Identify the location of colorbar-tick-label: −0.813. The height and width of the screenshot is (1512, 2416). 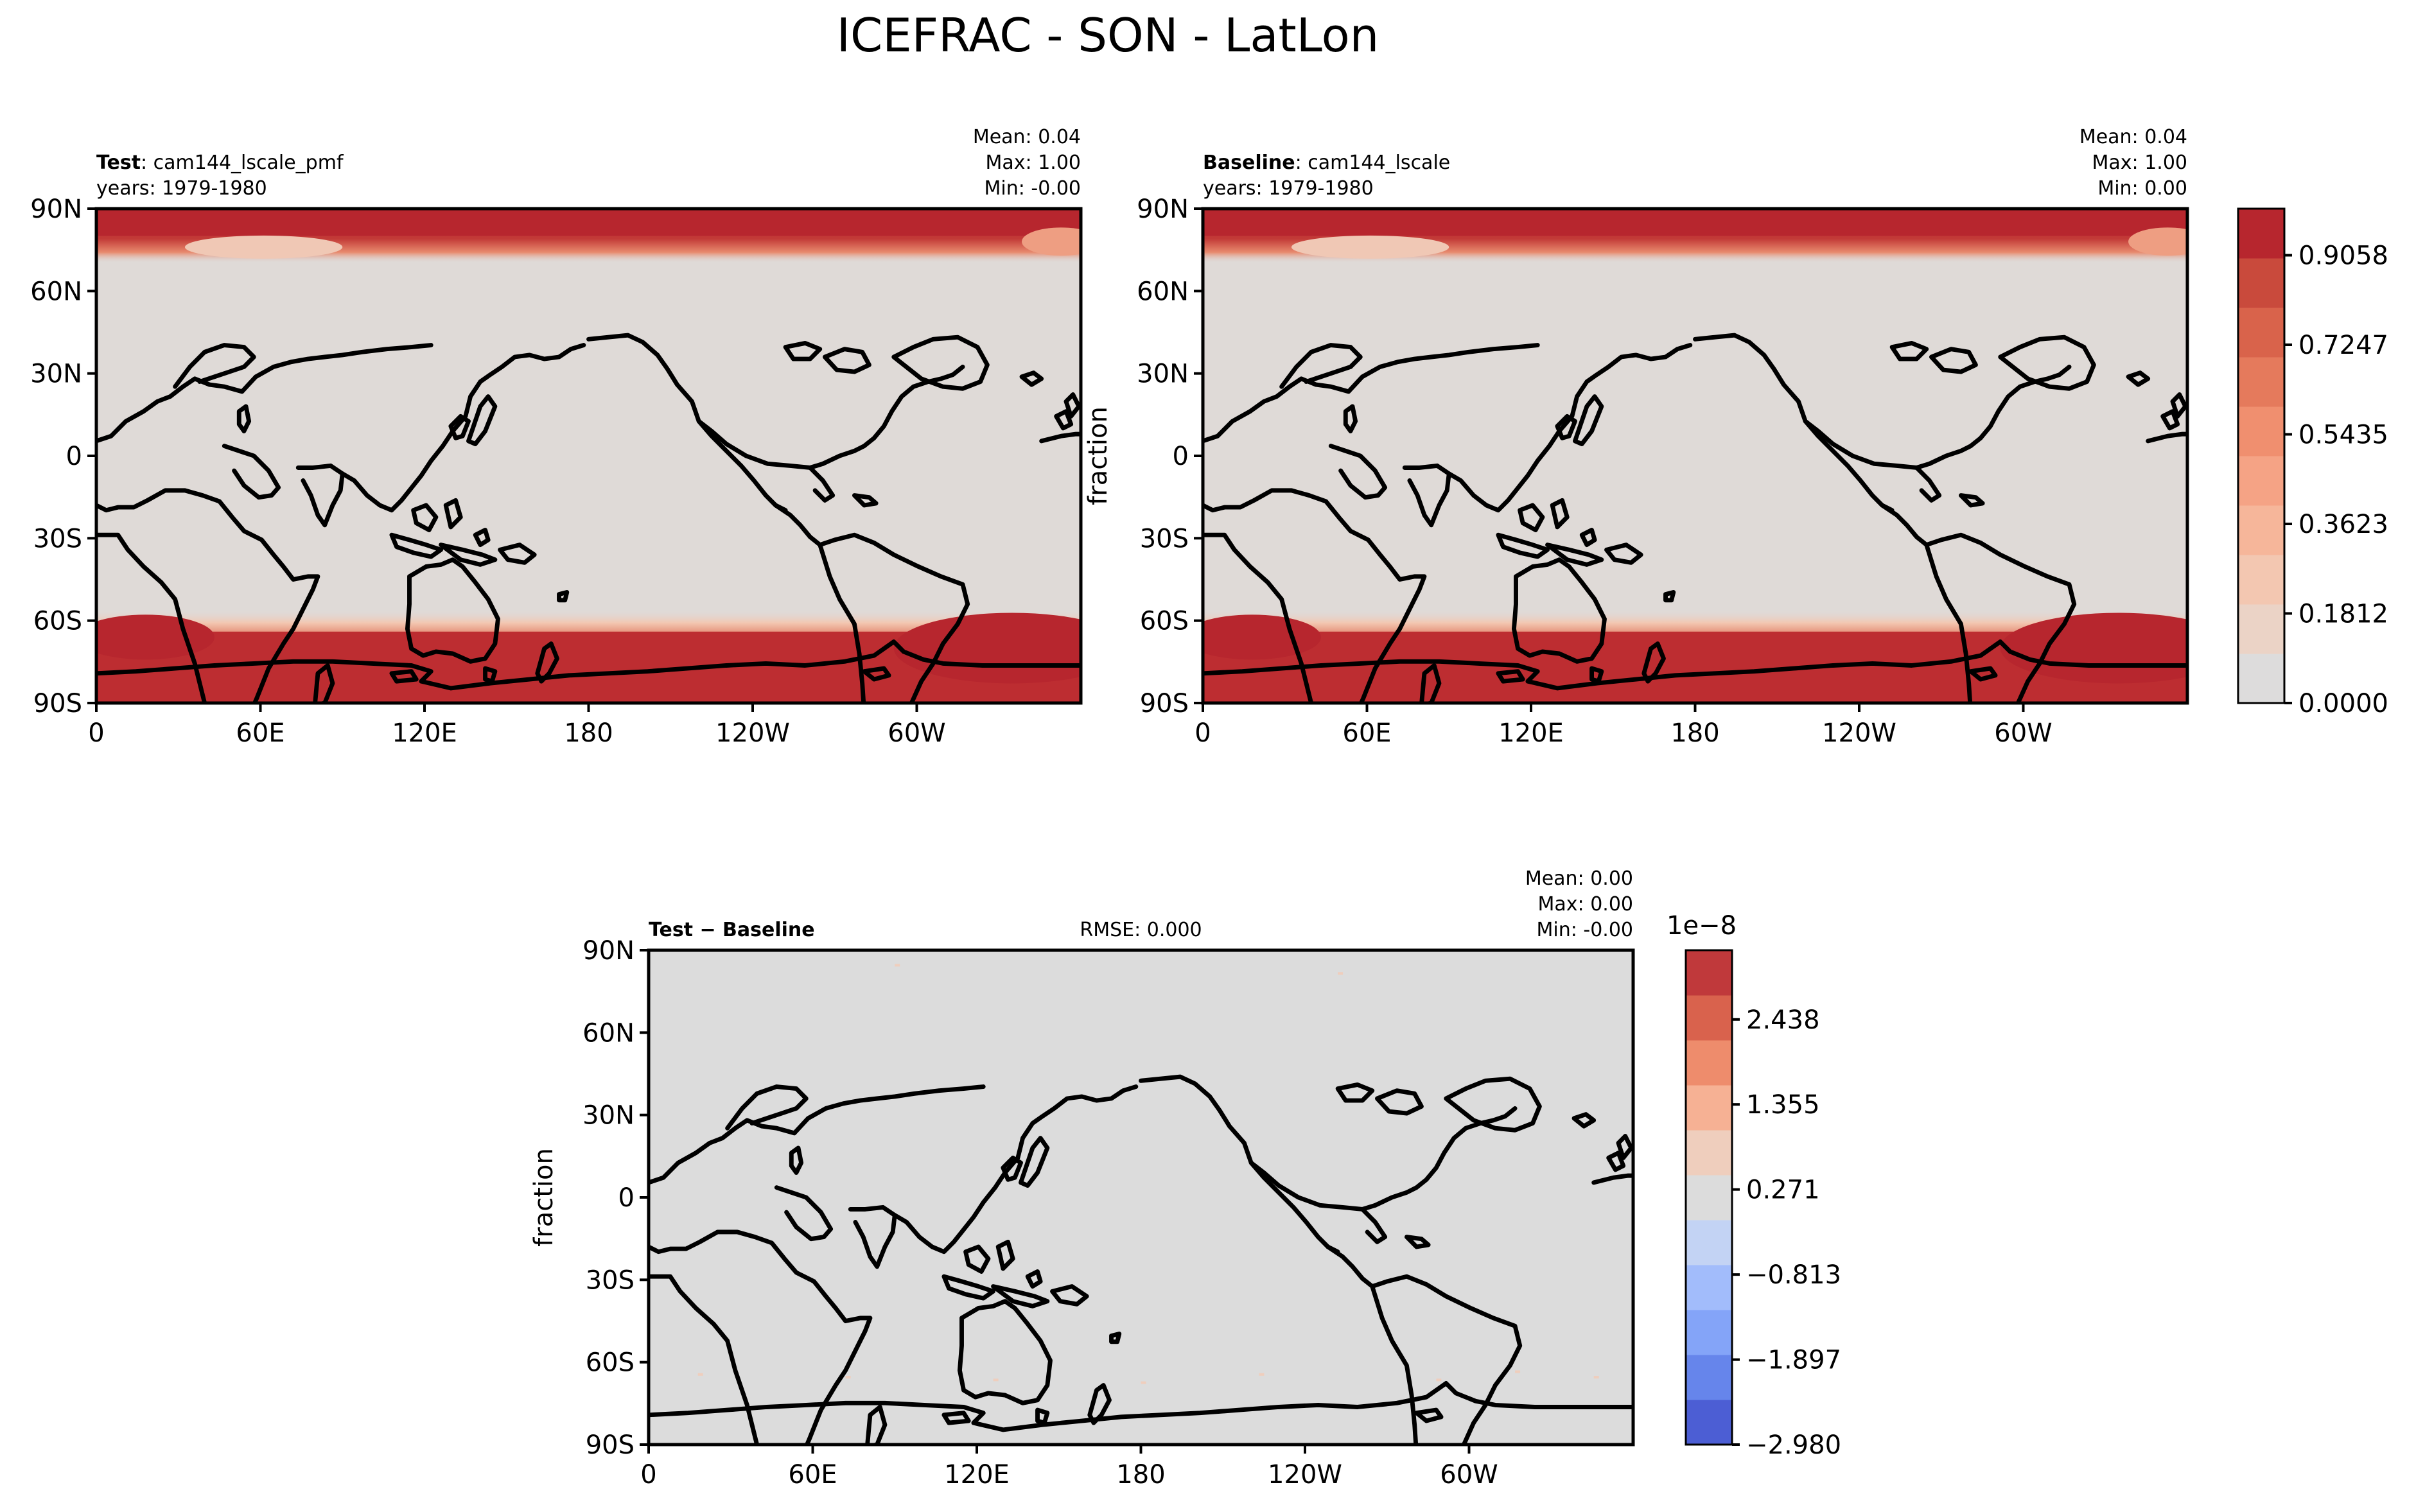
(1794, 1275).